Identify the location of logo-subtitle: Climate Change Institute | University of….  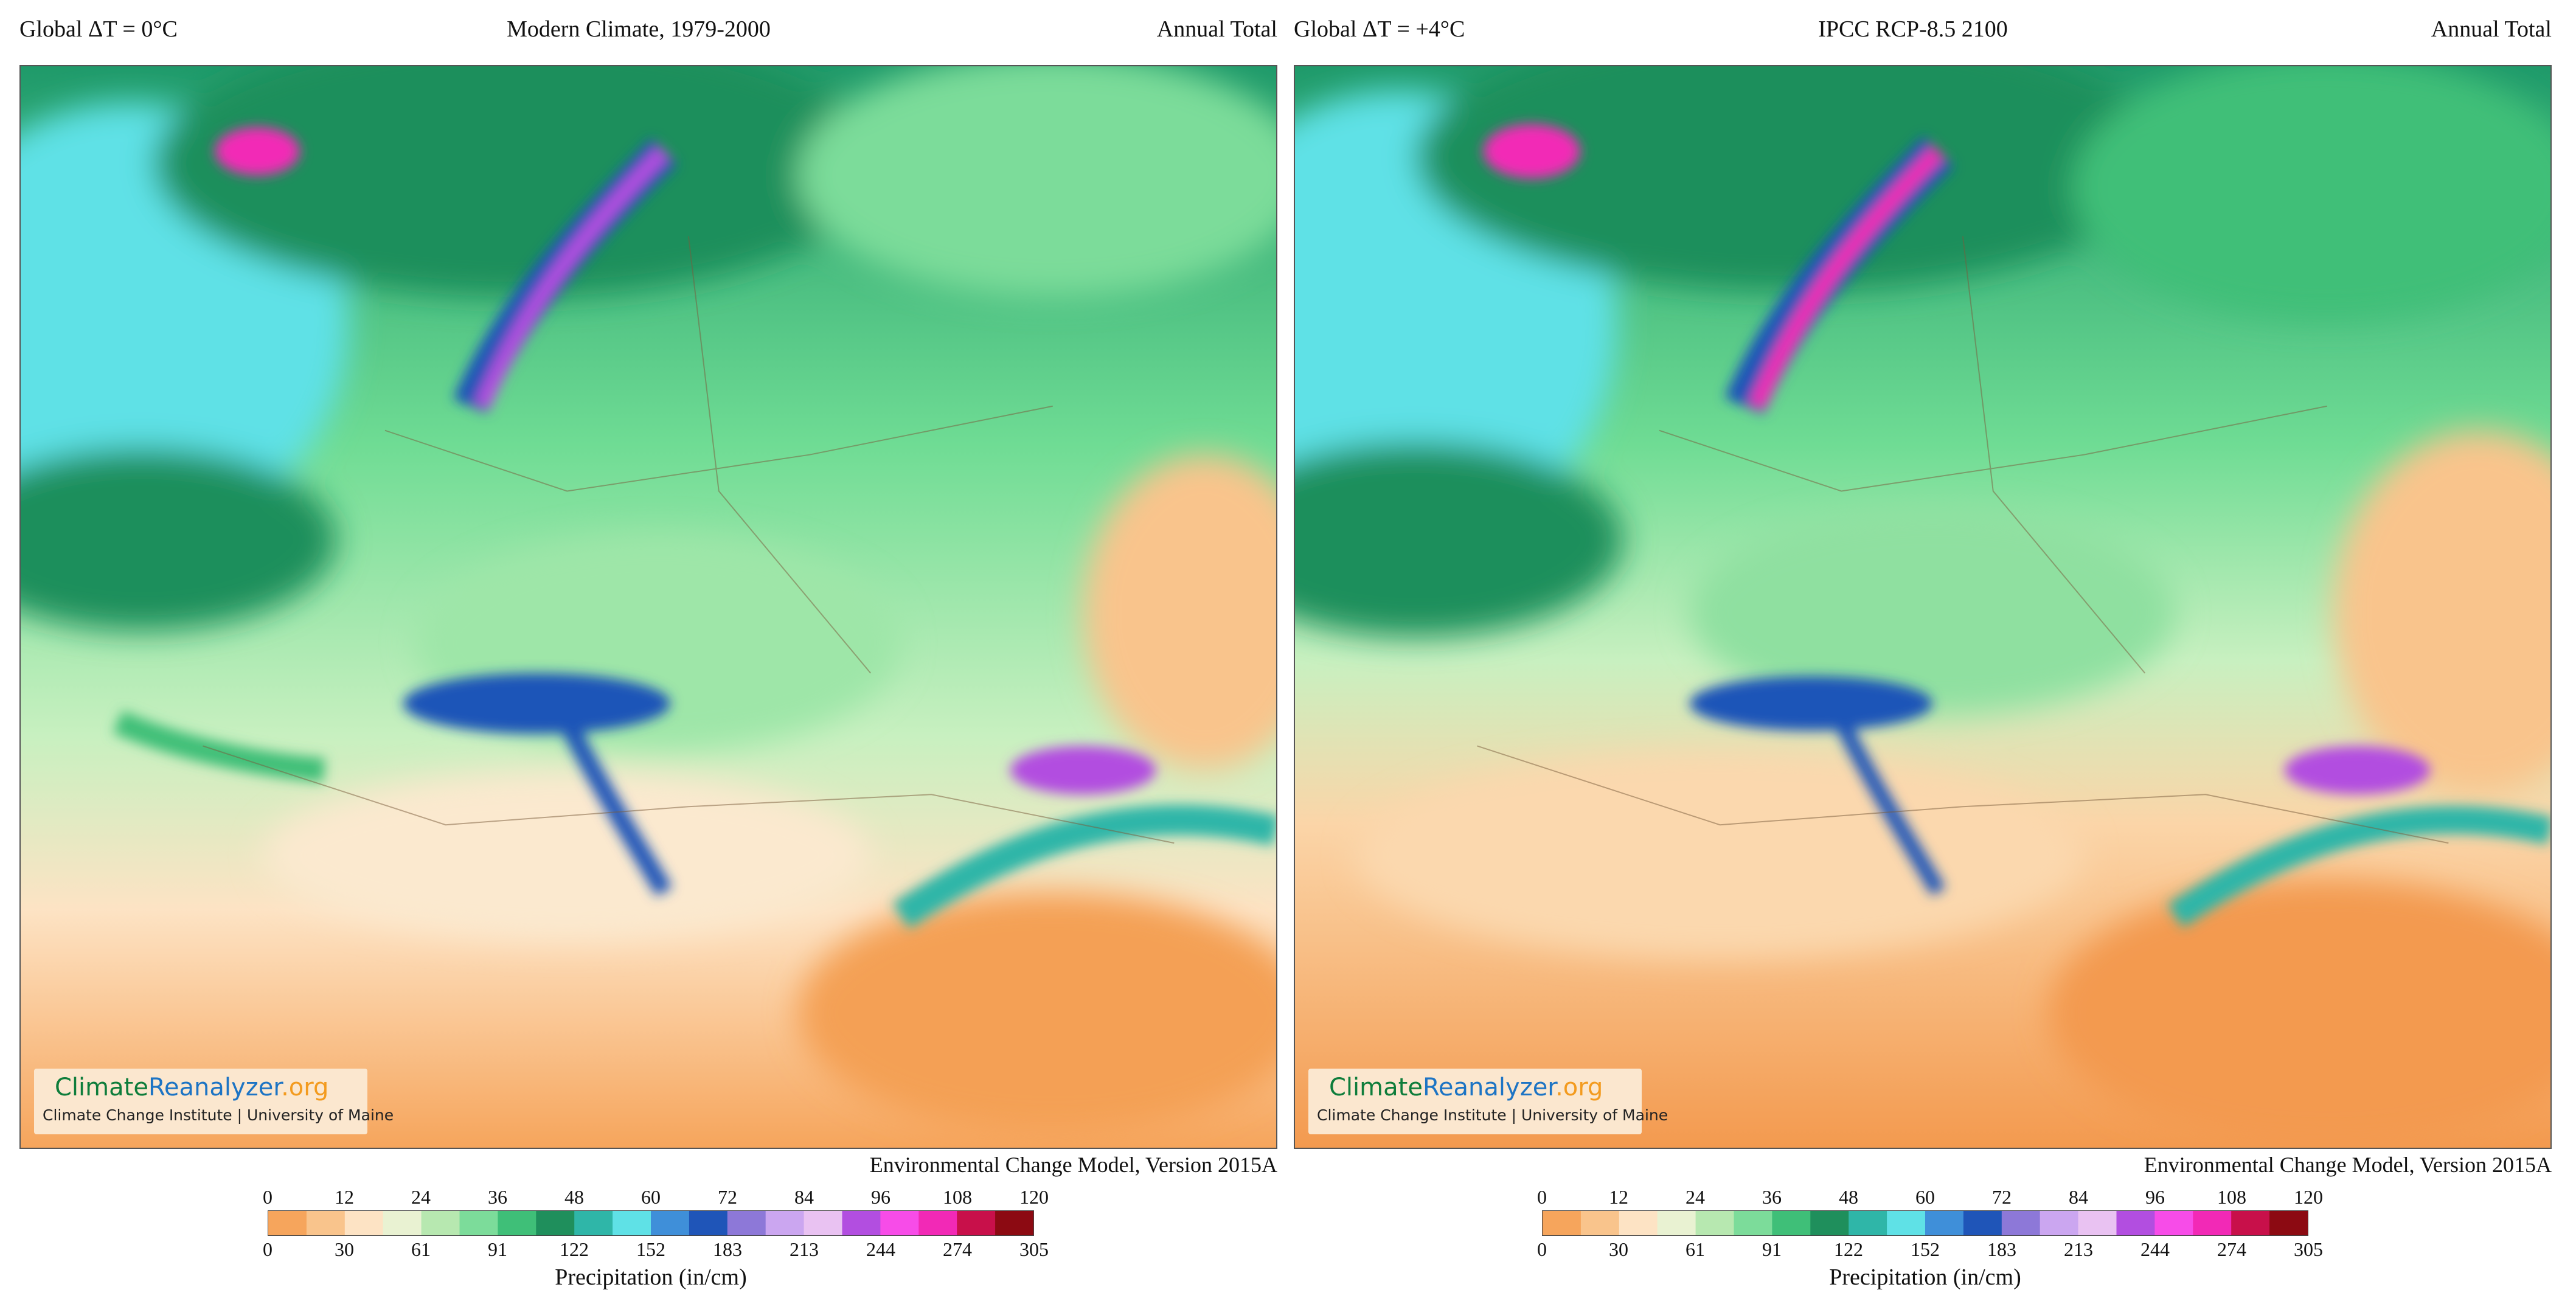
(218, 1115).